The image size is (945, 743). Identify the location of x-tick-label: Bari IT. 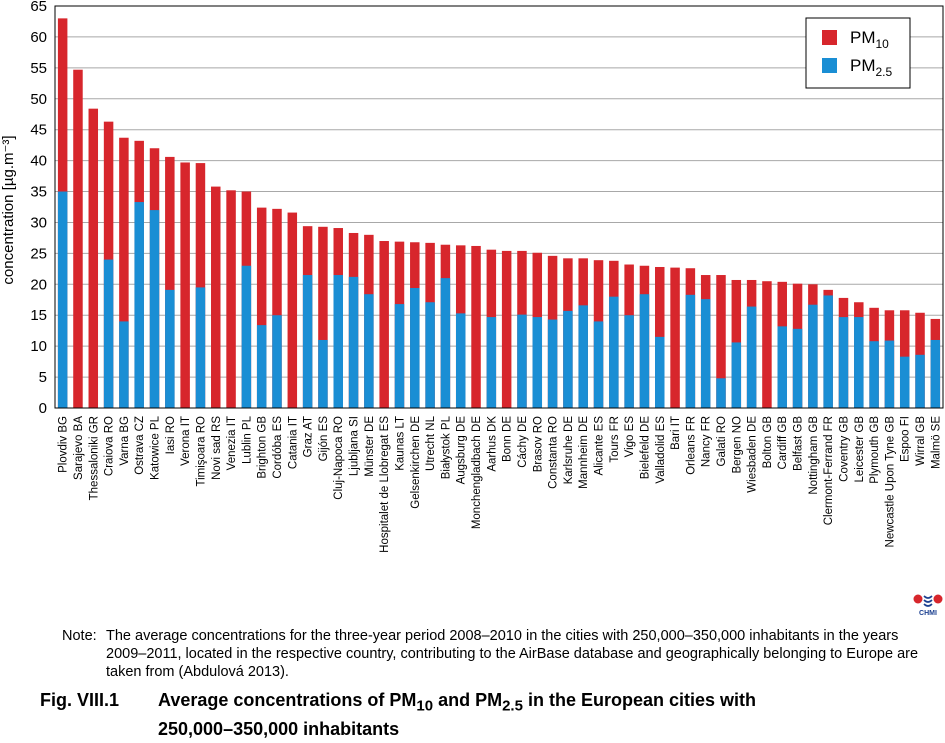
(676, 433).